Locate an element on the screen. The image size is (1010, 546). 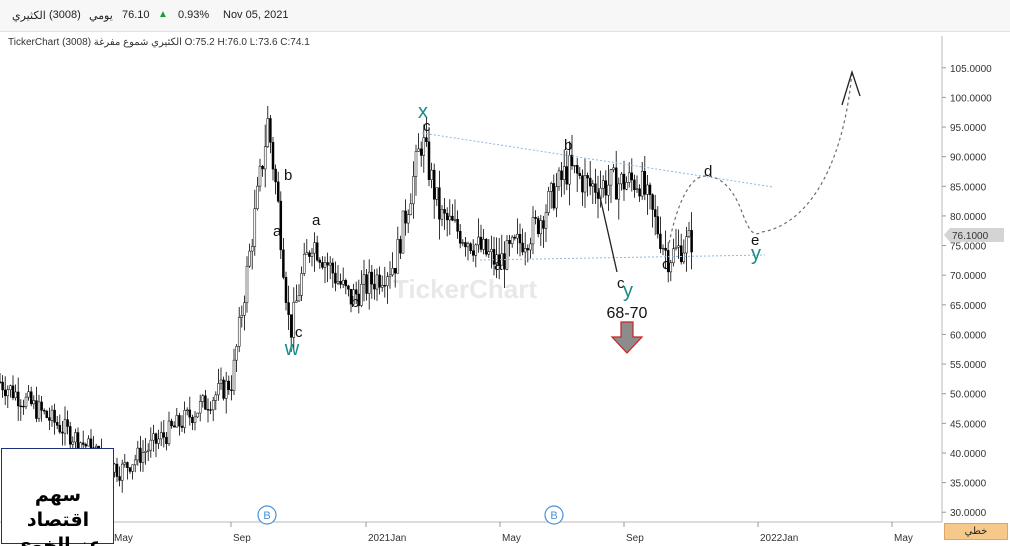
svg-text: 76.1000 is located at coordinates (970, 236).